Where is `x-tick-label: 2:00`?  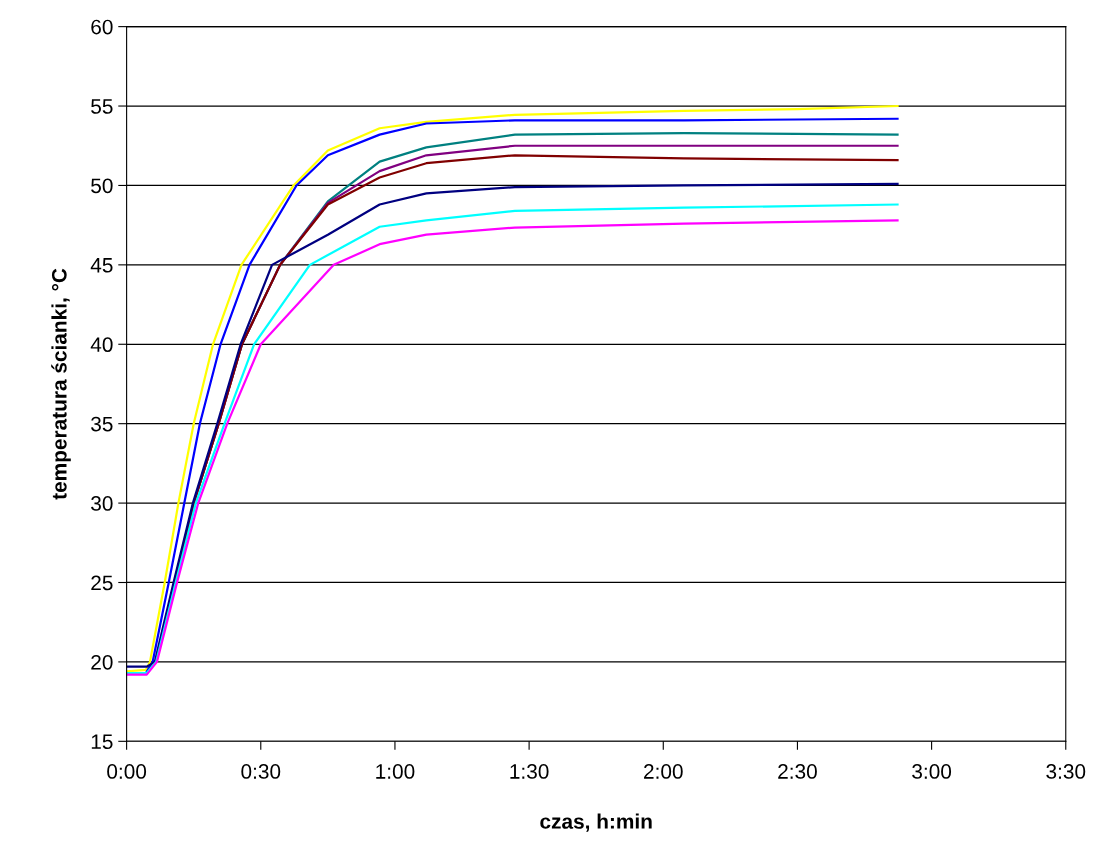
x-tick-label: 2:00 is located at coordinates (663, 771).